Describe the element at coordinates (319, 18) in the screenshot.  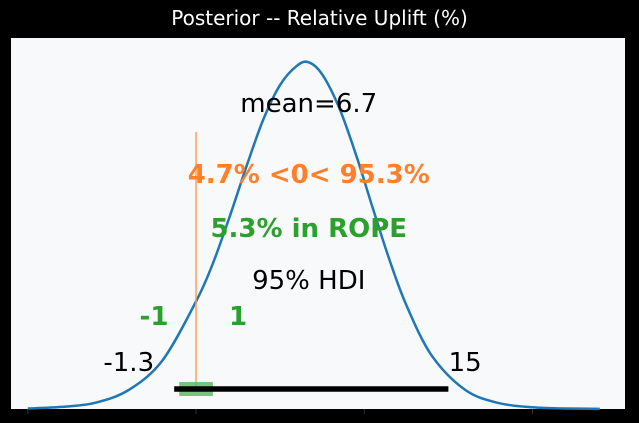
I see `chart-title: Posterior -- Relative Uplift (%)` at that location.